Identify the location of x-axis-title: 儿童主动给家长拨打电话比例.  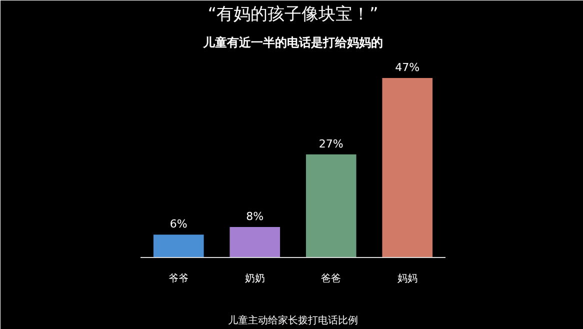
(293, 320).